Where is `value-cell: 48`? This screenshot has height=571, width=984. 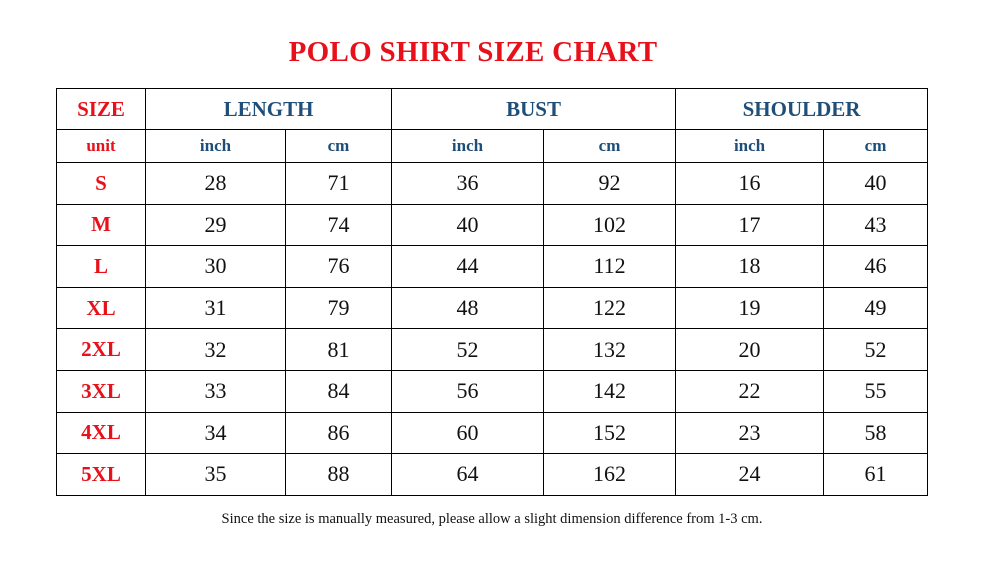 value-cell: 48 is located at coordinates (468, 308).